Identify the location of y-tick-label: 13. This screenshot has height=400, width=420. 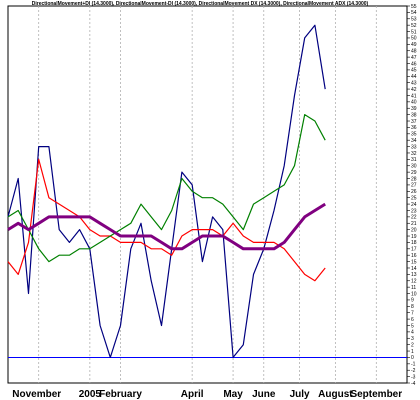
(414, 275).